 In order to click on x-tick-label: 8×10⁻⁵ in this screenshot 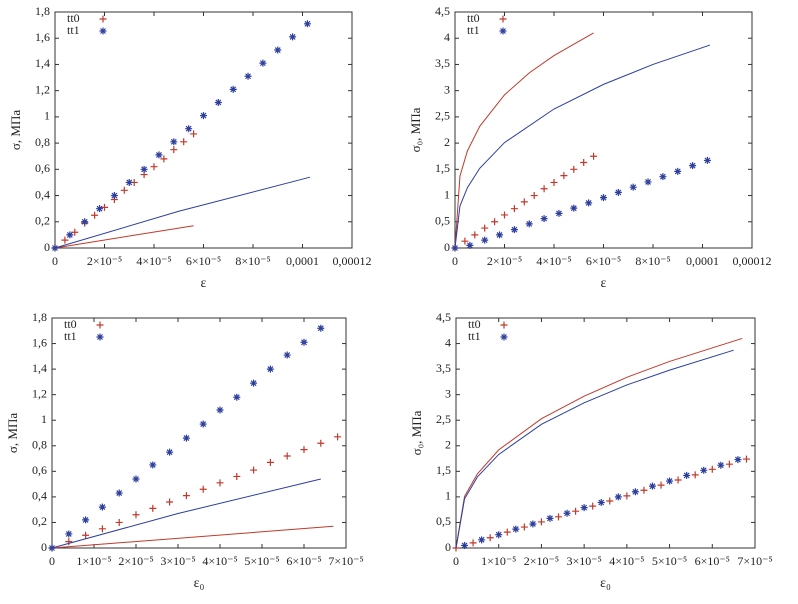, I will do `click(252, 261)`.